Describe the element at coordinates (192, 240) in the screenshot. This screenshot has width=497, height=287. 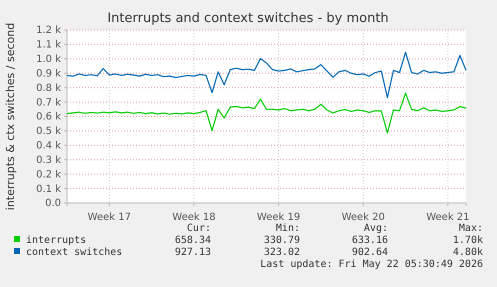
I see `text: 658.34` at that location.